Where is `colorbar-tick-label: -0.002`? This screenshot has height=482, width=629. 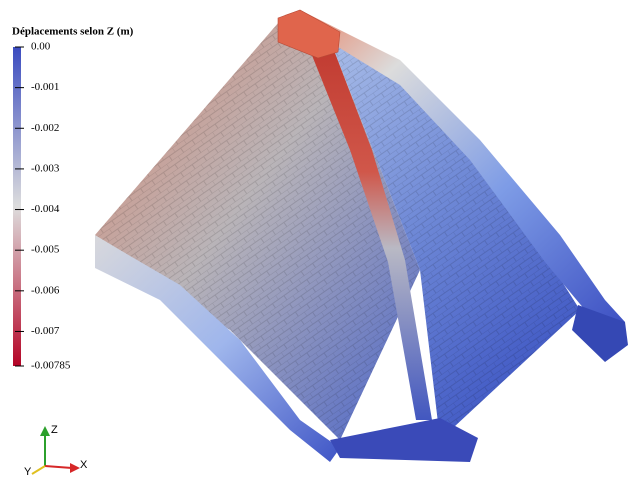
colorbar-tick-label: -0.002 is located at coordinates (45, 128).